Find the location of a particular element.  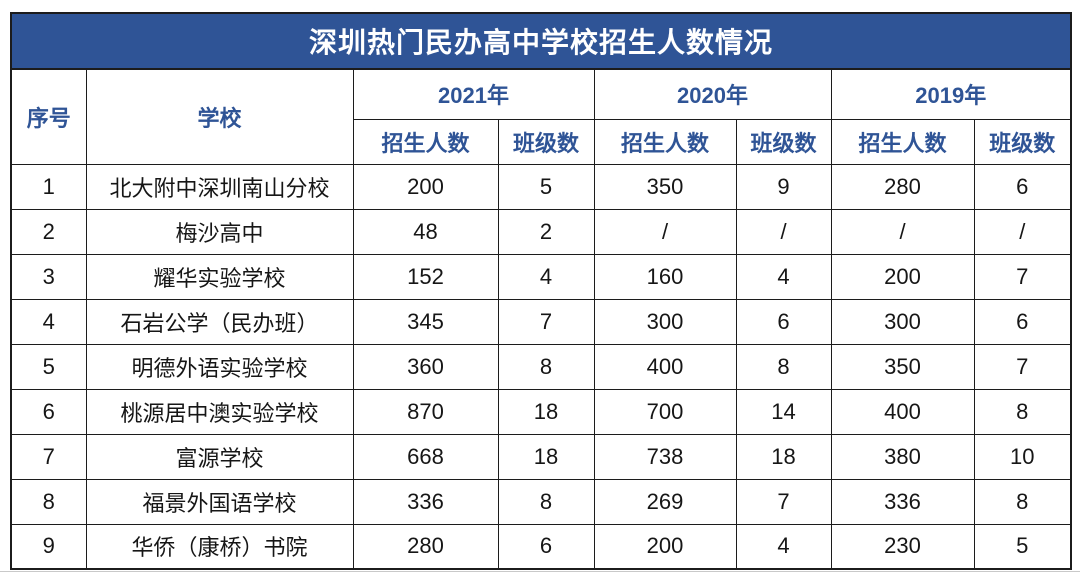

row-index-cell: 1 is located at coordinates (48, 186).